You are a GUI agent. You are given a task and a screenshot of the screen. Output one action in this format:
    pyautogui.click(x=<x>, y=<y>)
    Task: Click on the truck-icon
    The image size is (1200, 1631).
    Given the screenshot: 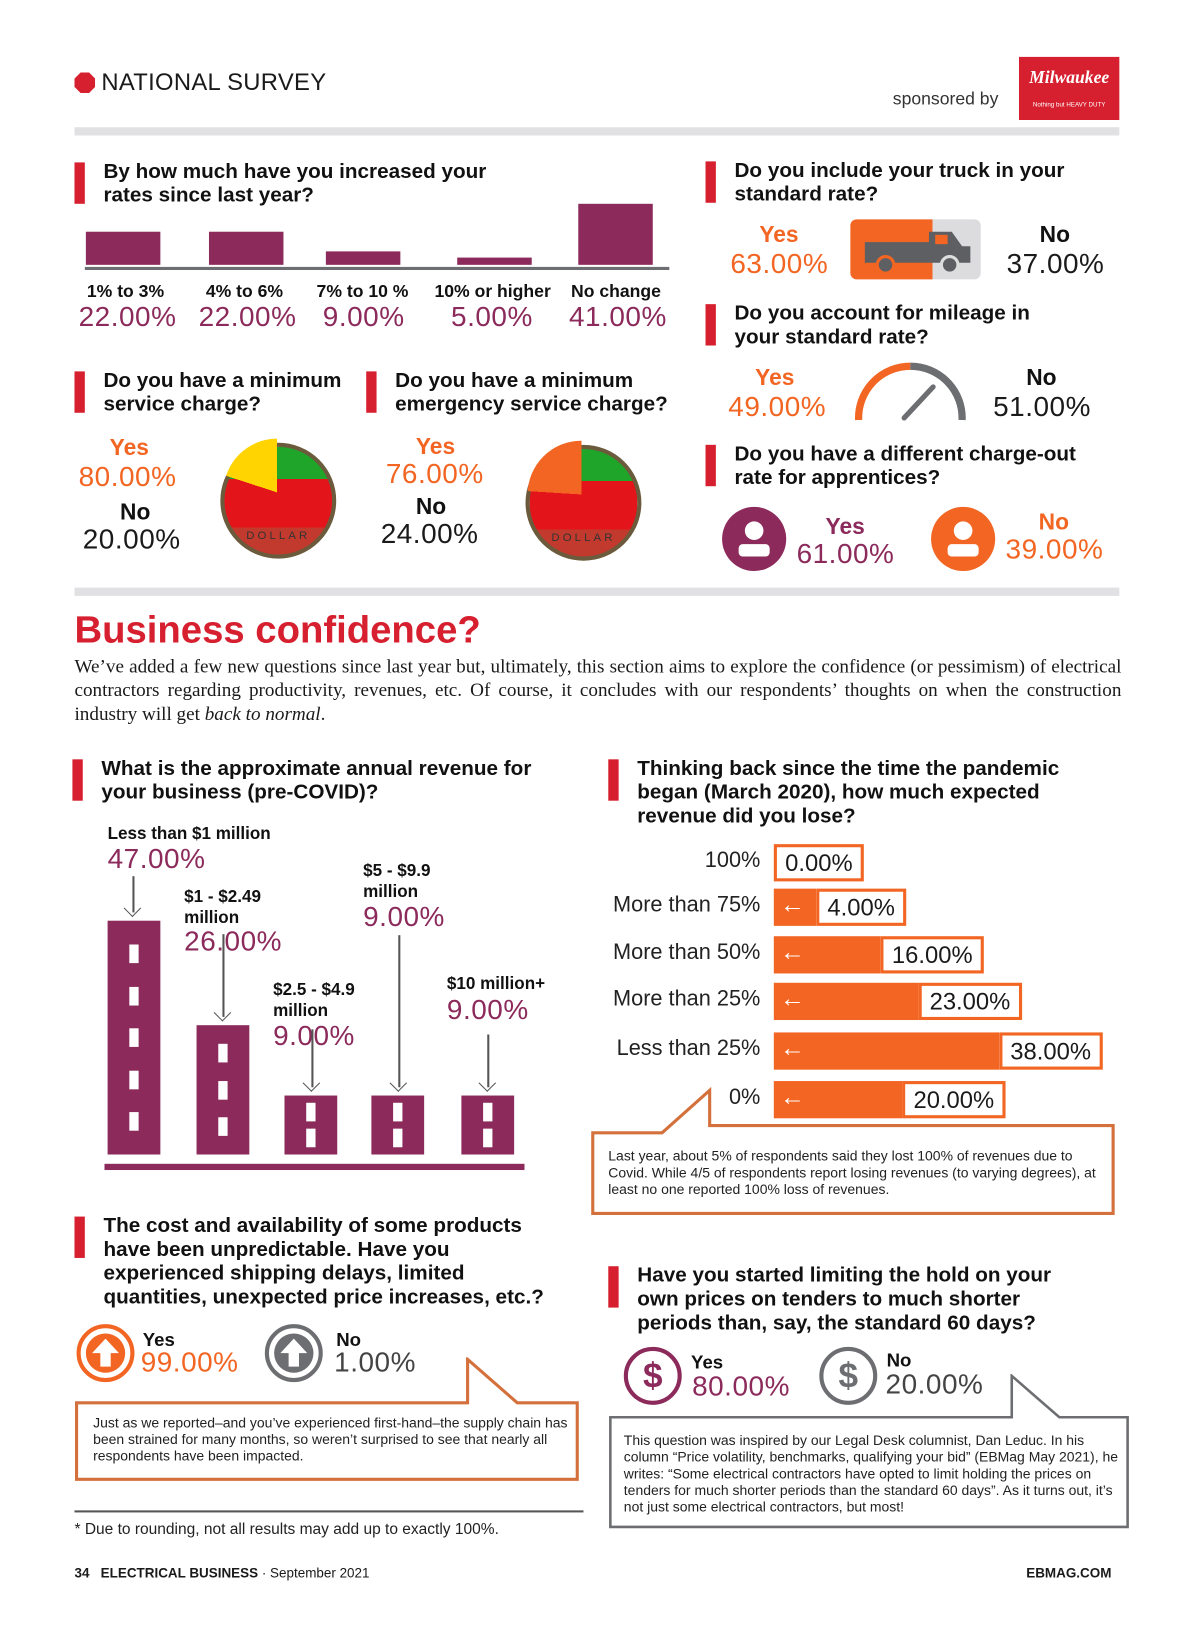 What is the action you would take?
    pyautogui.click(x=917, y=253)
    